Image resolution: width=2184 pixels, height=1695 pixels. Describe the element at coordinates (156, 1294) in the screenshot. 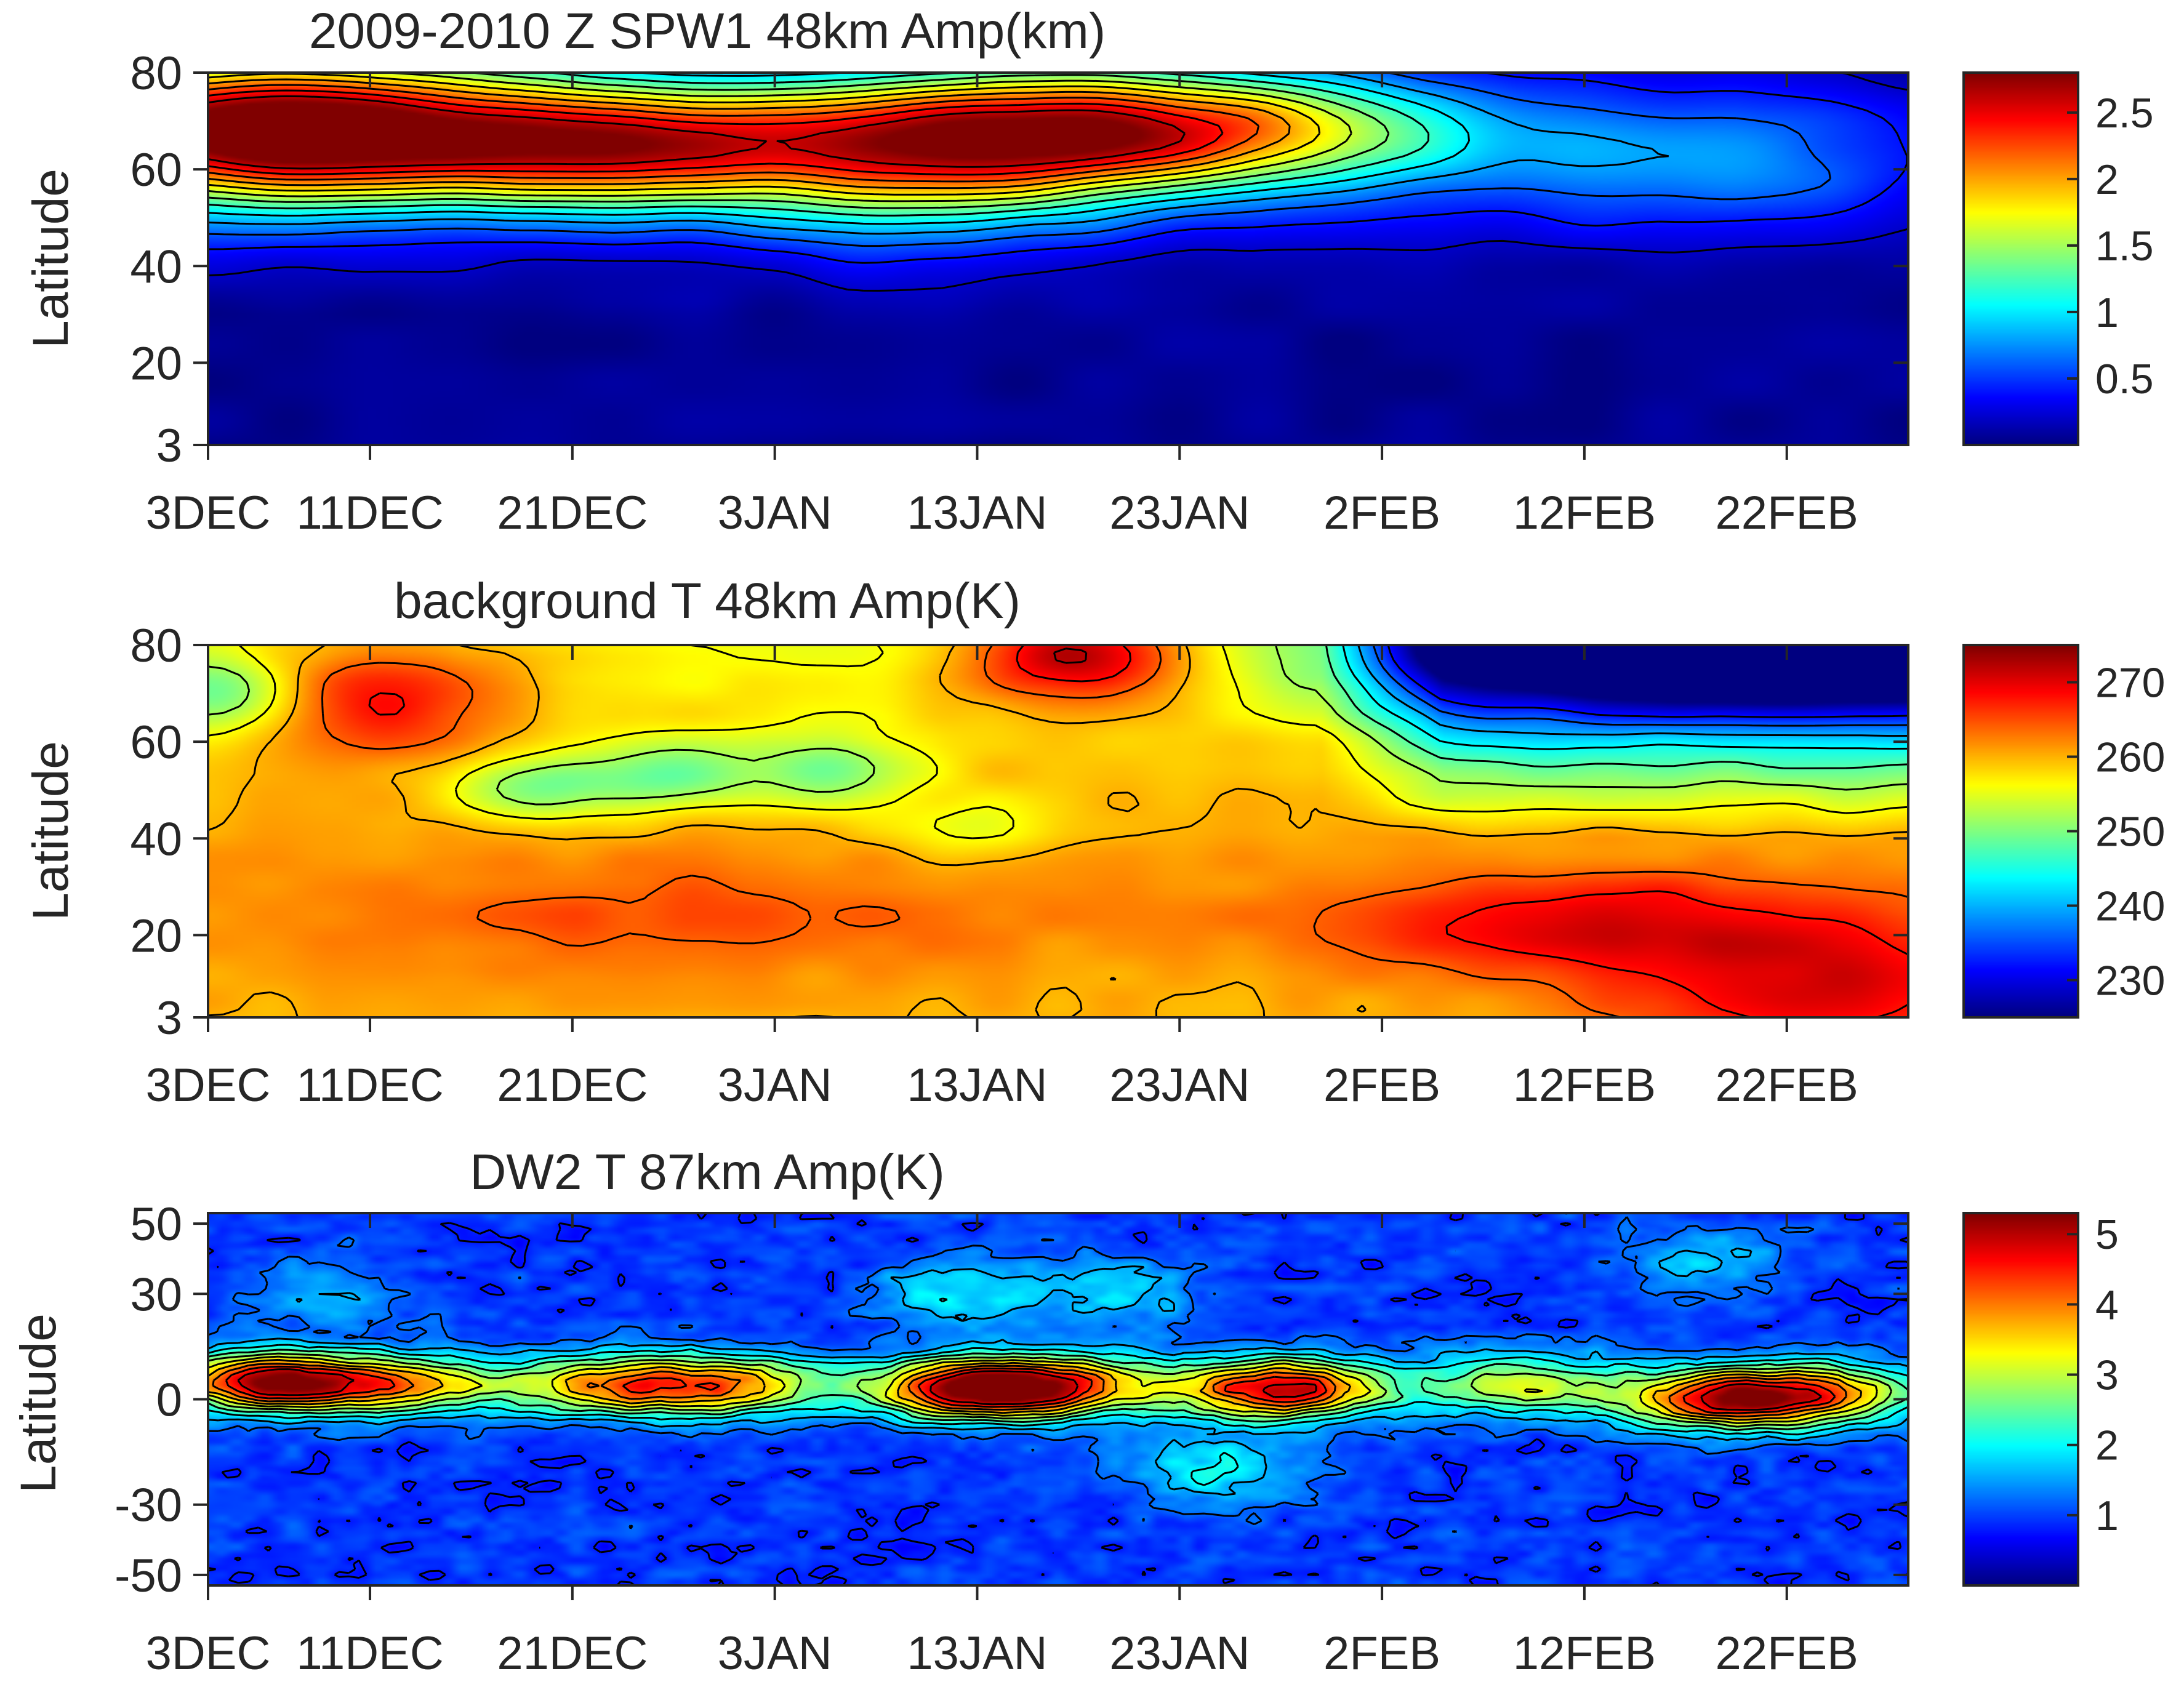

I see `y-tick-label: 30` at that location.